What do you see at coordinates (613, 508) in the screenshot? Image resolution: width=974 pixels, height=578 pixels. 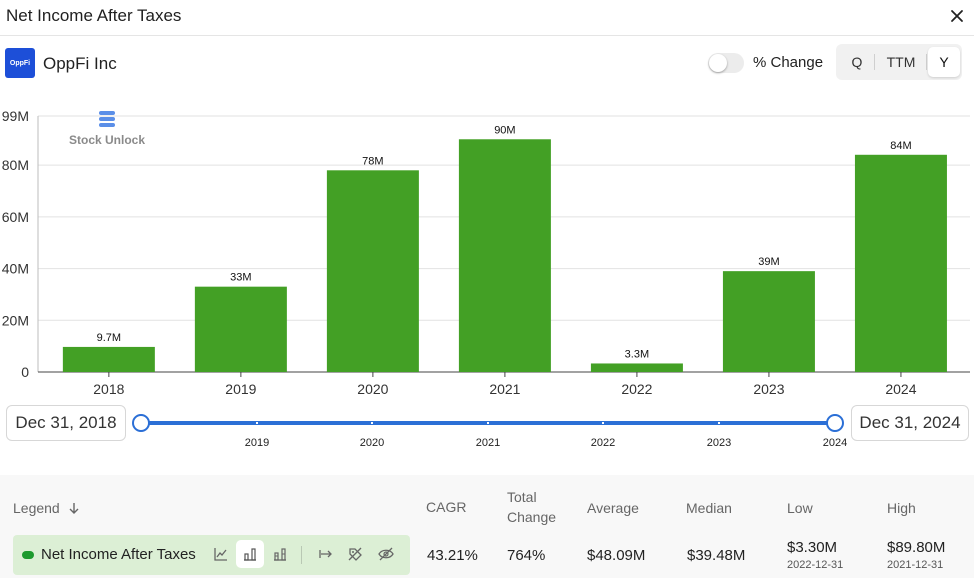 I see `average-header: Average` at bounding box center [613, 508].